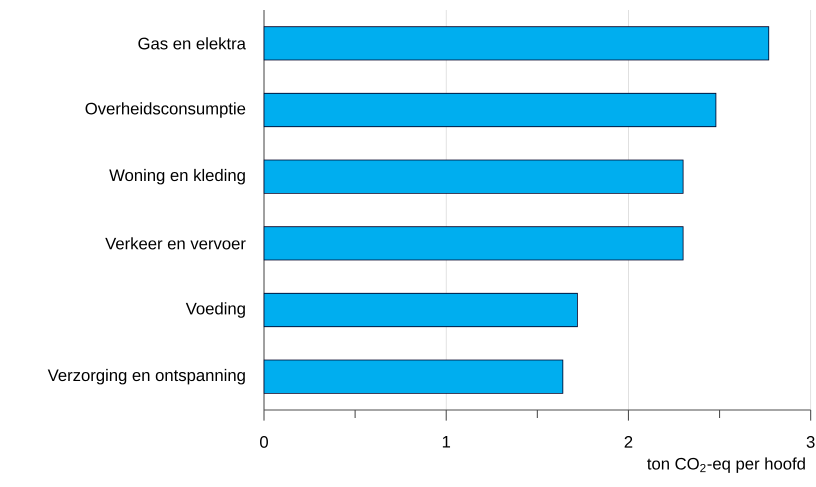 Image resolution: width=816 pixels, height=487 pixels. What do you see at coordinates (175, 243) in the screenshot?
I see `y-tick-label: Verkeer en vervoer` at bounding box center [175, 243].